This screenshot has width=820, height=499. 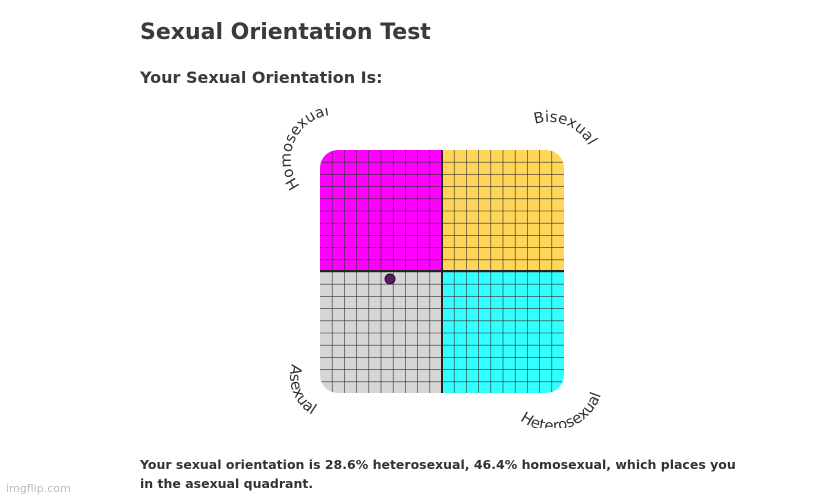 What do you see at coordinates (566, 128) in the screenshot?
I see `label-bisexual: Bisexual` at bounding box center [566, 128].